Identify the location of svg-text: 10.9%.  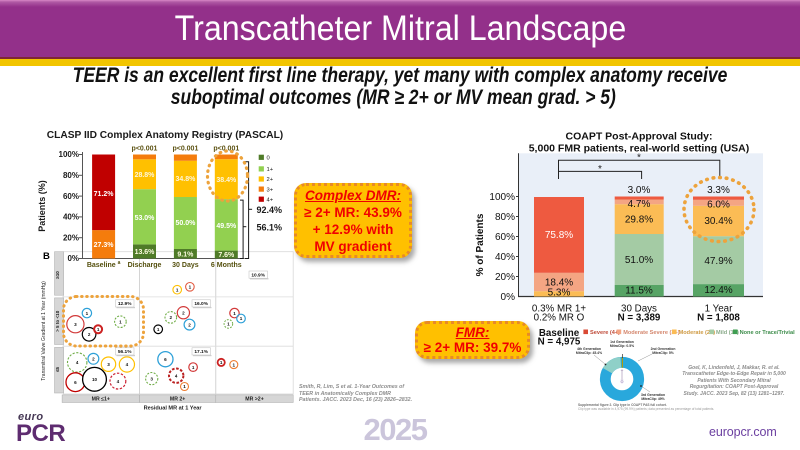
(258, 275).